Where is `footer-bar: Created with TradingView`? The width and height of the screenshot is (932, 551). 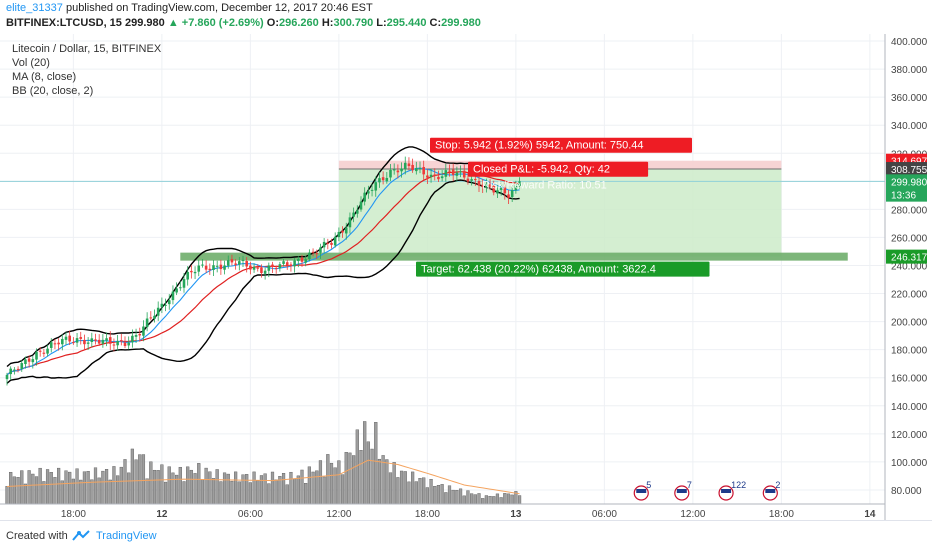
footer-bar: Created with TradingView is located at coordinates (466, 535).